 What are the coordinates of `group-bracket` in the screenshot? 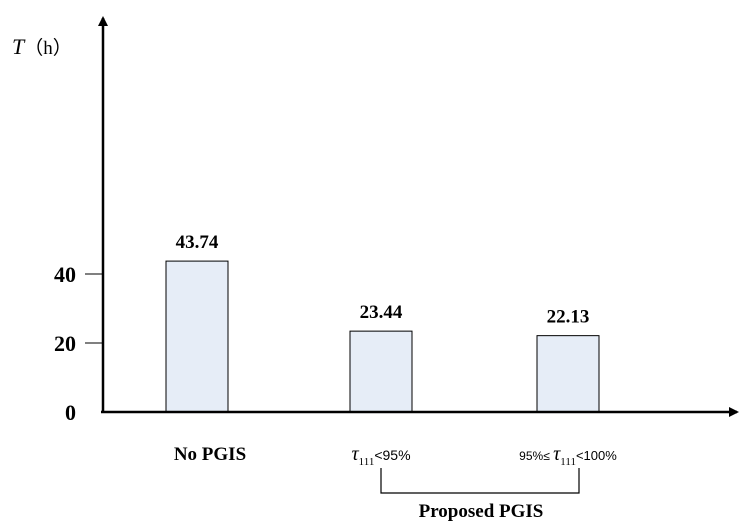 It's located at (480, 481).